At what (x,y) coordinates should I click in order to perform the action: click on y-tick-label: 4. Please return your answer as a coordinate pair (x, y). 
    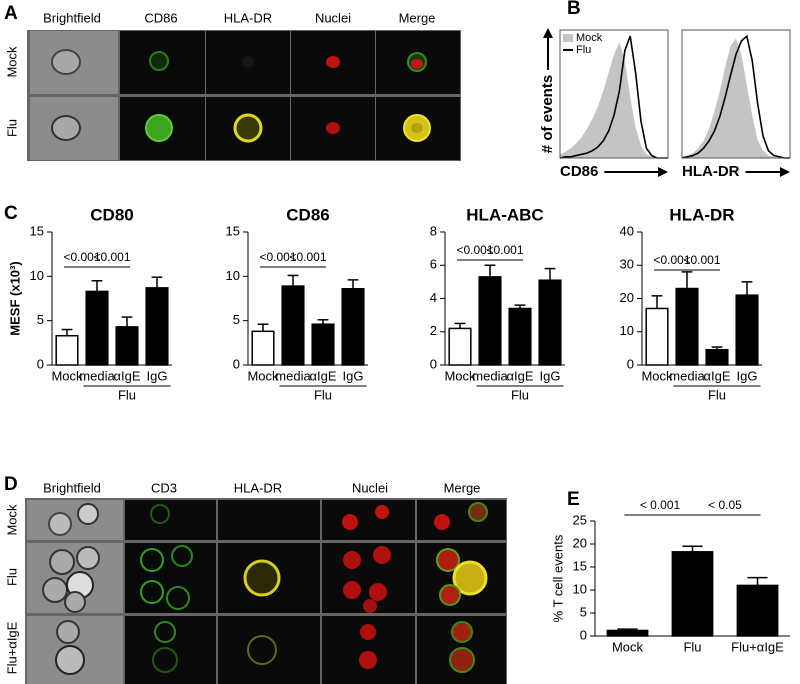
    Looking at the image, I should click on (433, 297).